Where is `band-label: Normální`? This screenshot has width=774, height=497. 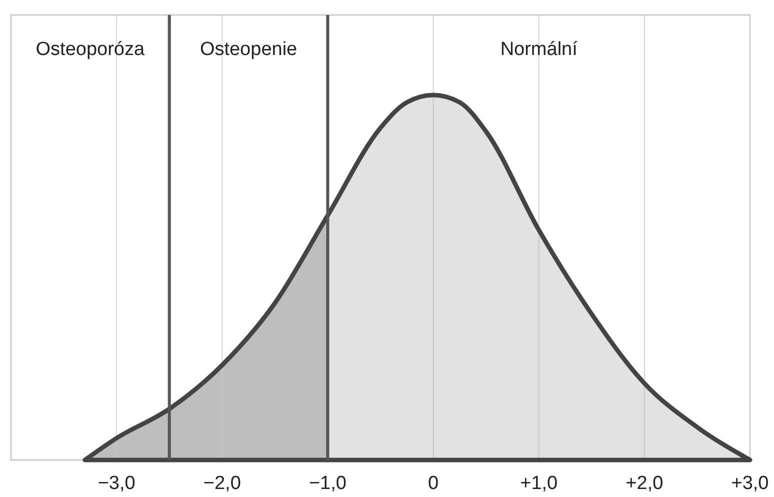 band-label: Normální is located at coordinates (539, 49).